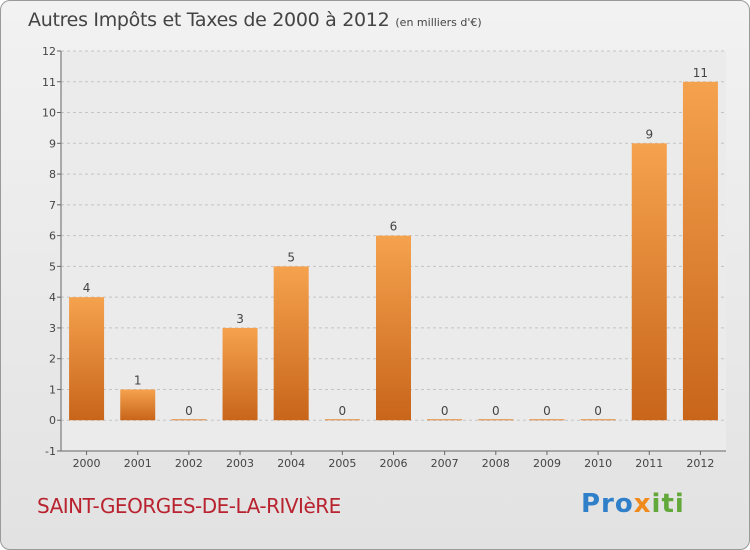 The width and height of the screenshot is (750, 550). I want to click on y-tick-label: 7, so click(52, 205).